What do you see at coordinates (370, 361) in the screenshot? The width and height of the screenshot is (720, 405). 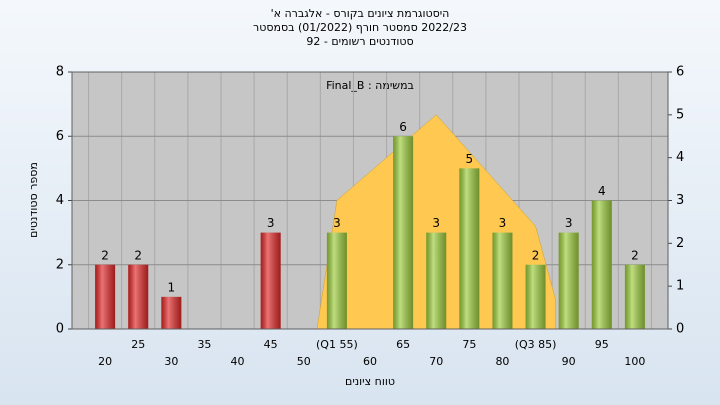 I see `x-tick-label: 60` at bounding box center [370, 361].